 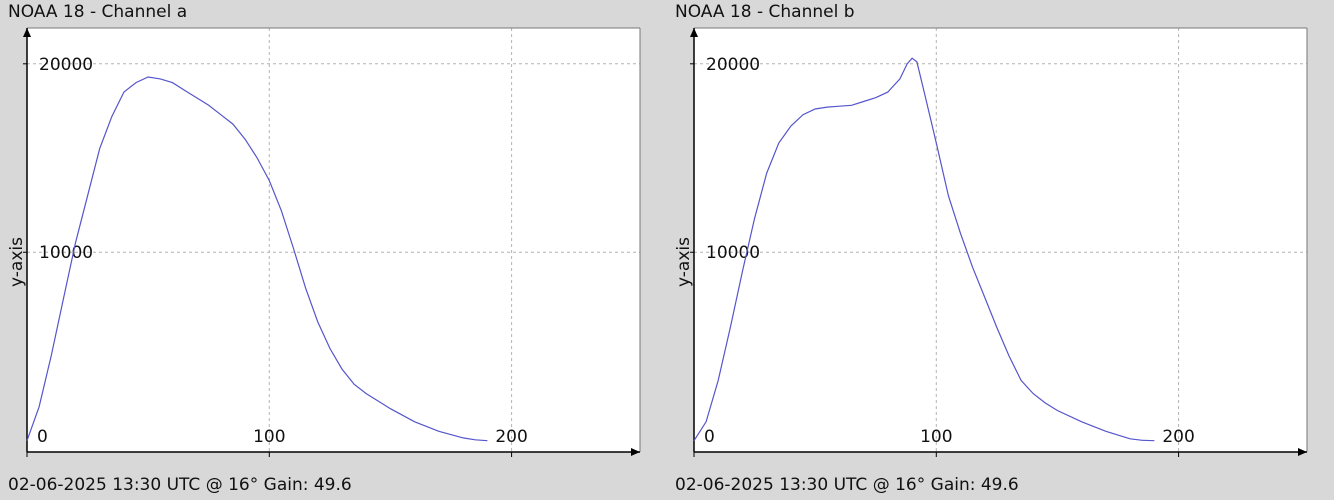 What do you see at coordinates (847, 485) in the screenshot?
I see `chart-footer-b: 02-06-2025 13:30 UTC @ 16° Gain: 49.6` at bounding box center [847, 485].